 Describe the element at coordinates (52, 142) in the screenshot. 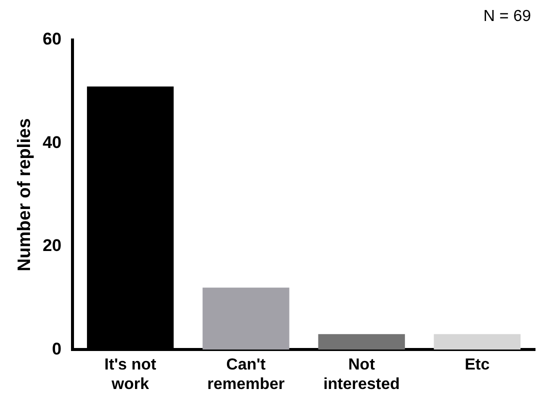

I see `y-tick-label: 40` at that location.